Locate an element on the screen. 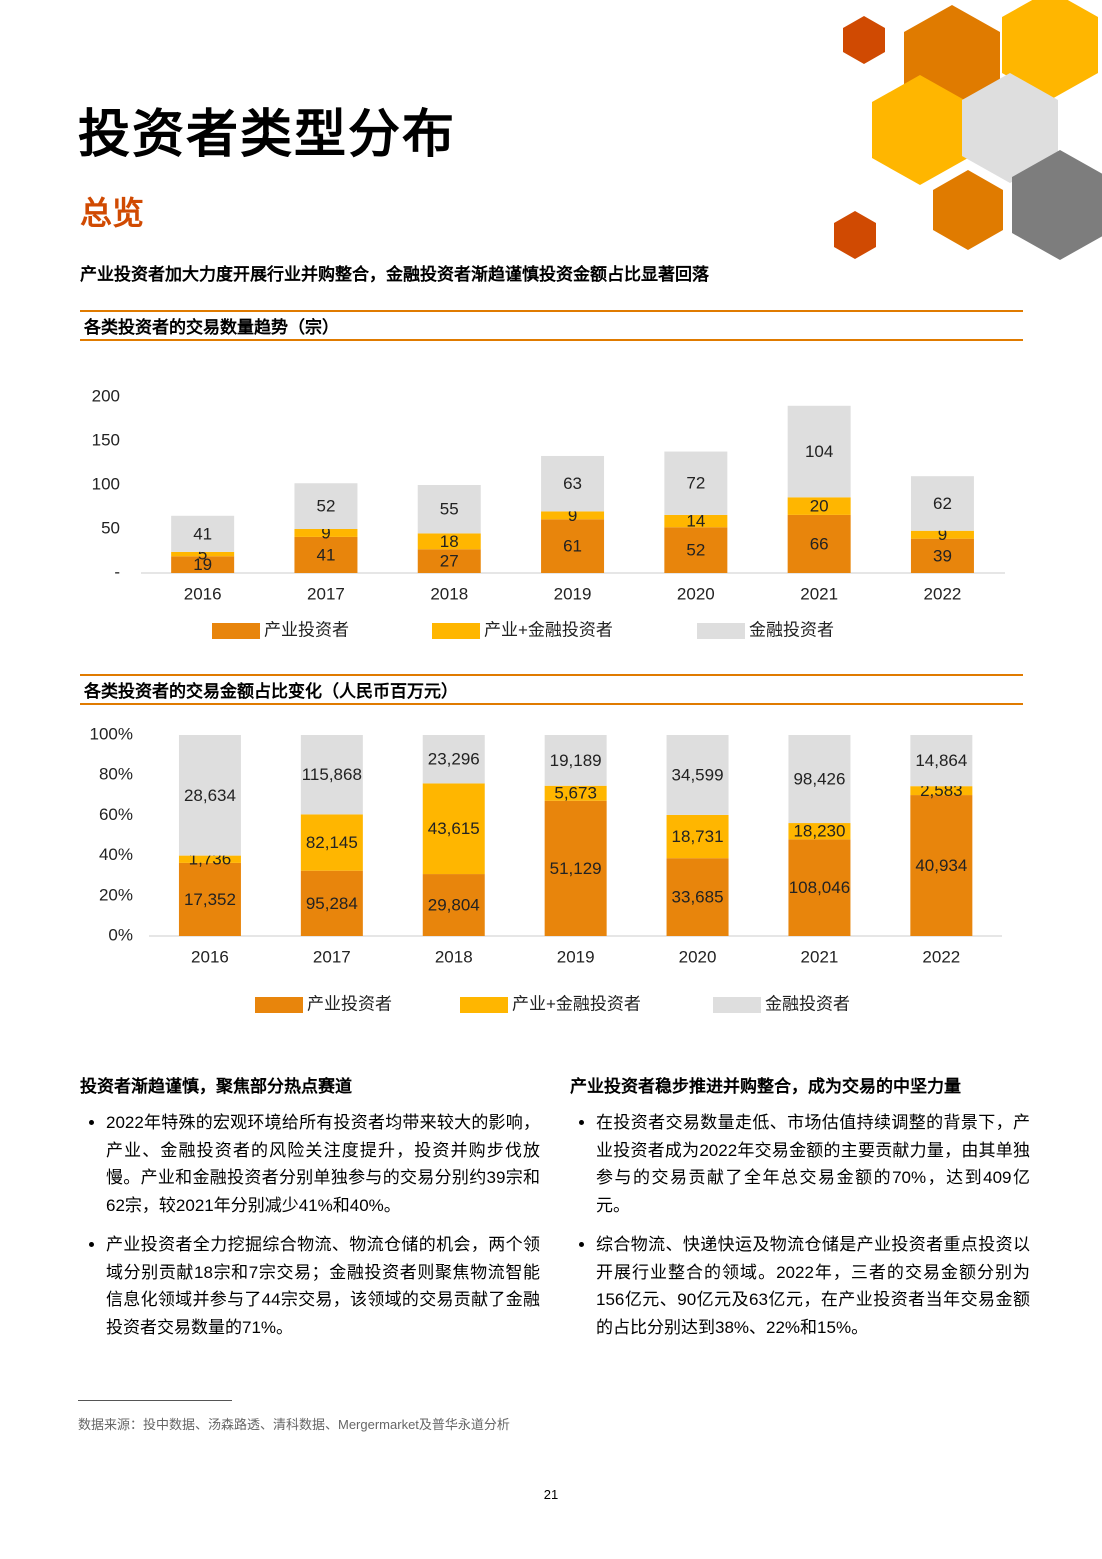 The width and height of the screenshot is (1102, 1559). data-label: 51,129 is located at coordinates (576, 868).